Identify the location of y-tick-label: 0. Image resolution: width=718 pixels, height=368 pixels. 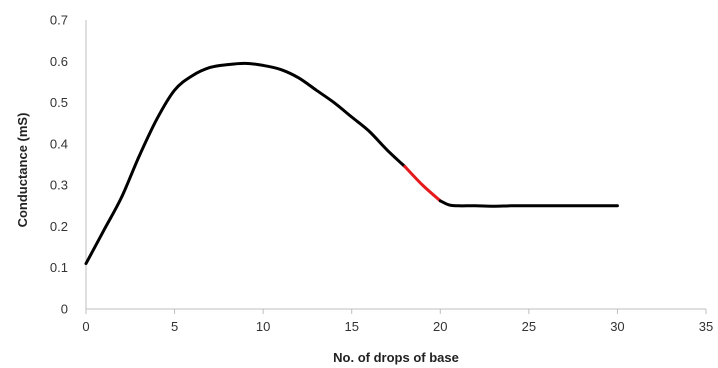
(64, 309).